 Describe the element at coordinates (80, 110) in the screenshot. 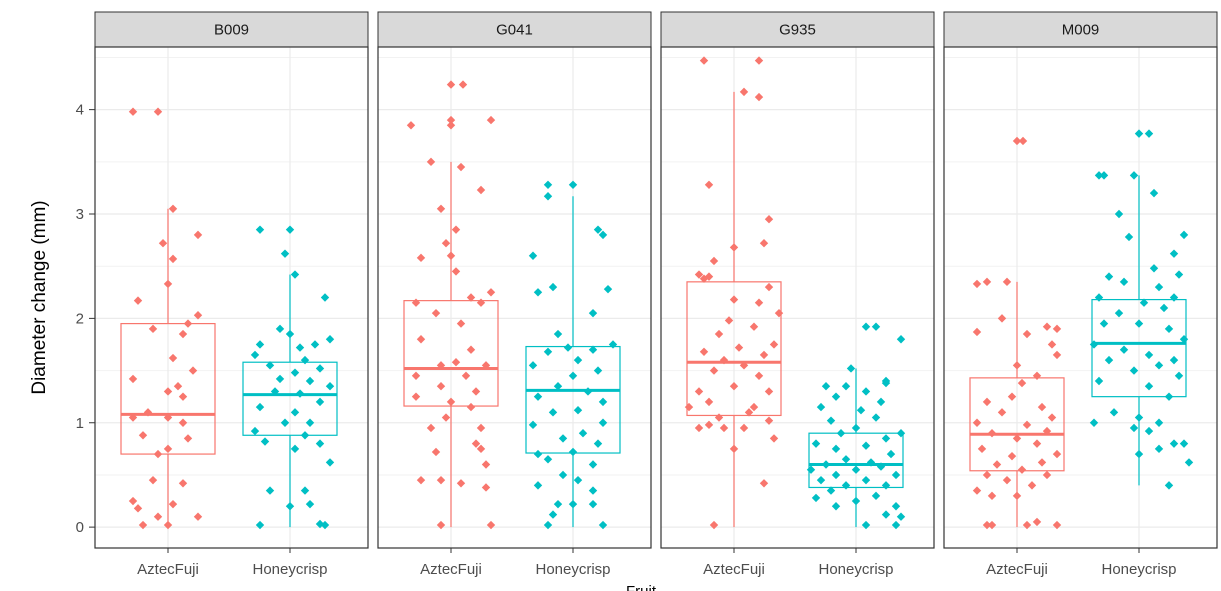

I see `y-tick-label: 4` at that location.